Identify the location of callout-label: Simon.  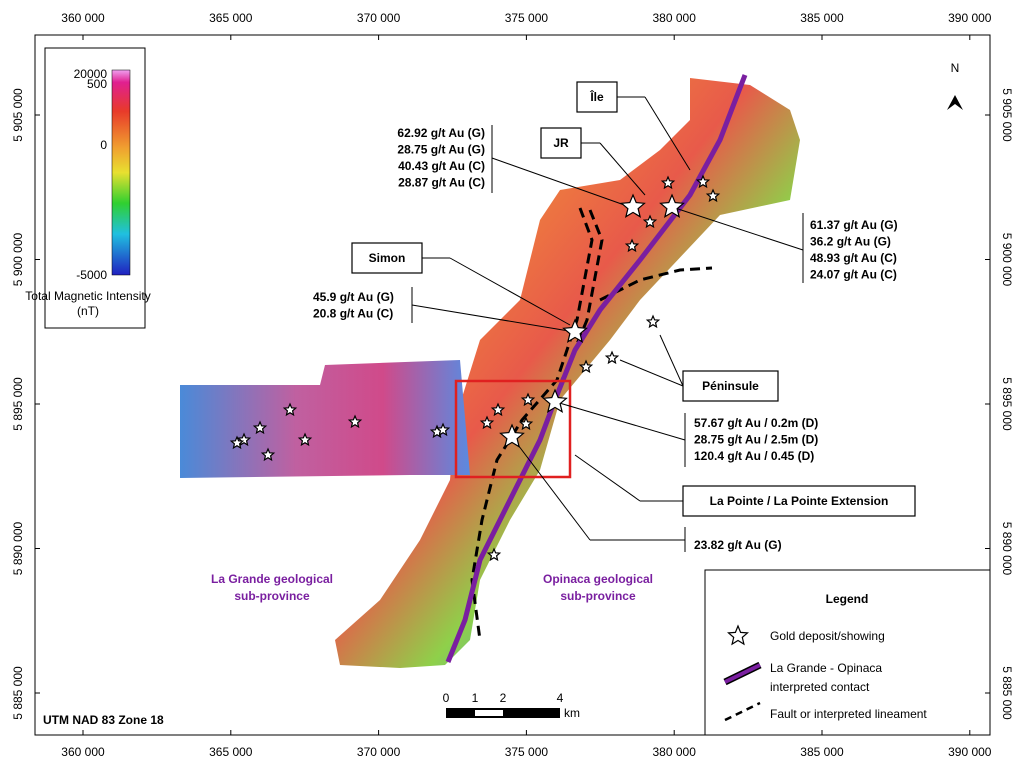
(387, 258).